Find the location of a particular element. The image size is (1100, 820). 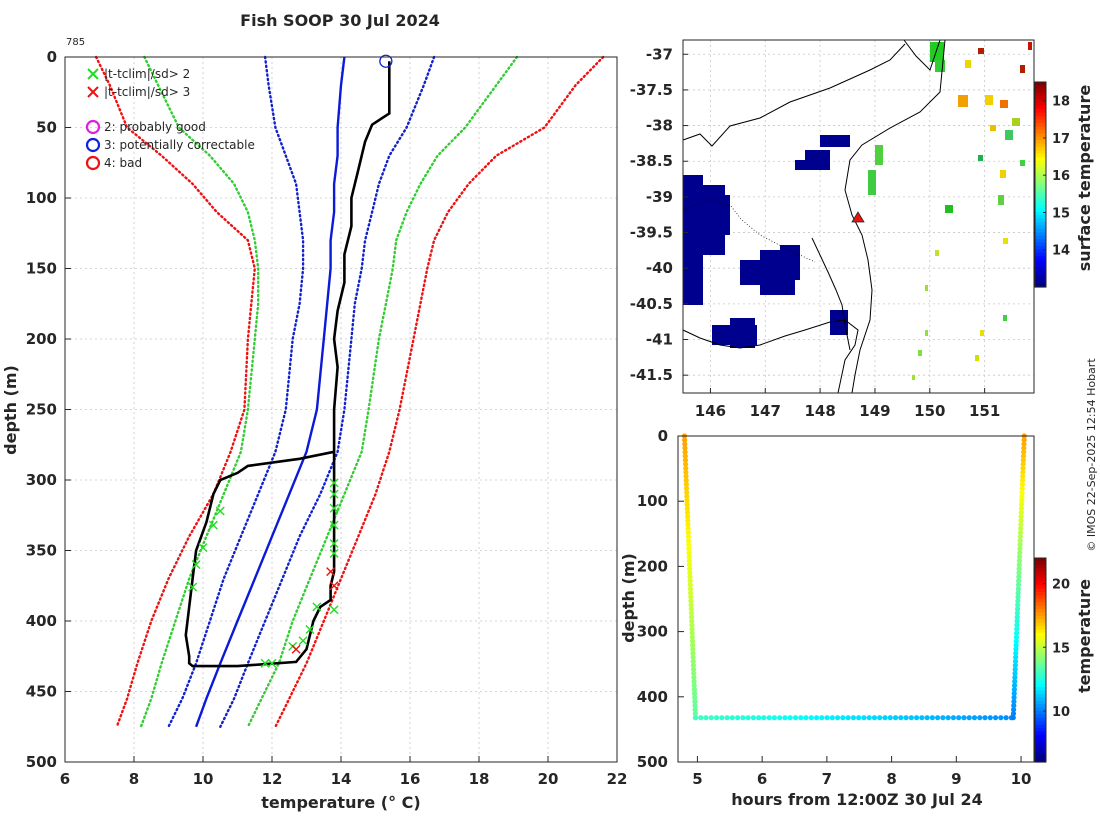

section-colorbar: 10 15 20 is located at coordinates (1052, 660).